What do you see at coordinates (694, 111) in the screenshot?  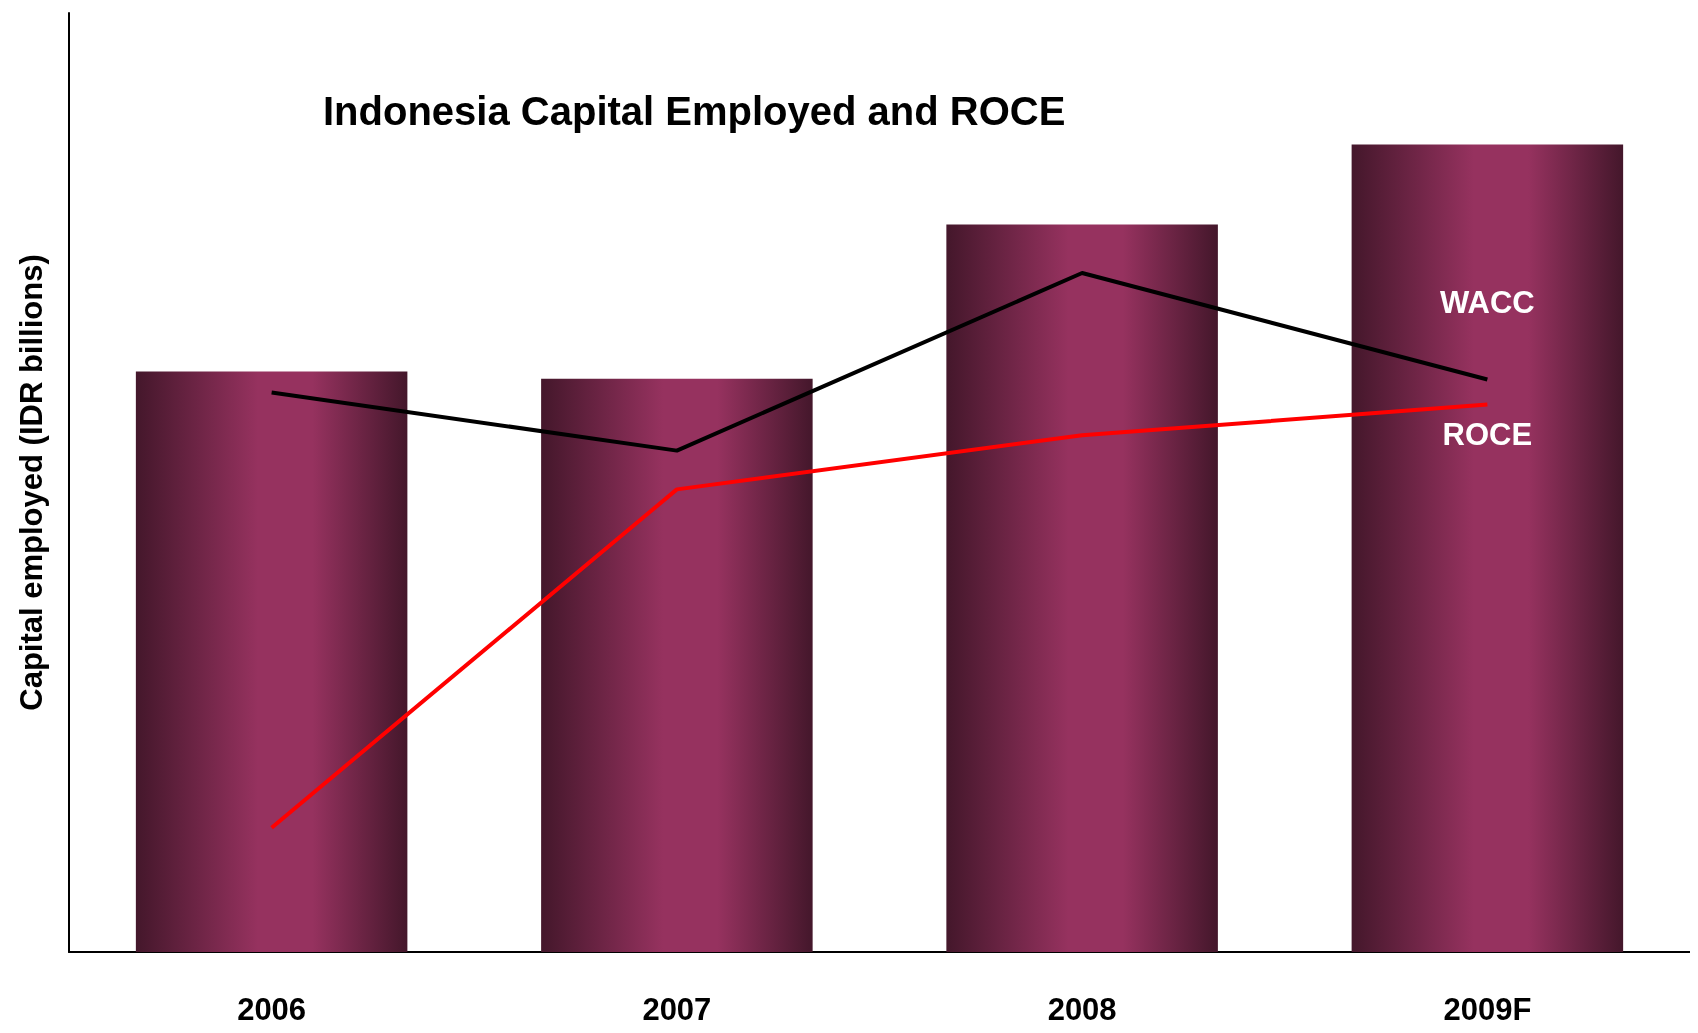 I see `chart-title: Indonesia Capital Employed and ROCE` at bounding box center [694, 111].